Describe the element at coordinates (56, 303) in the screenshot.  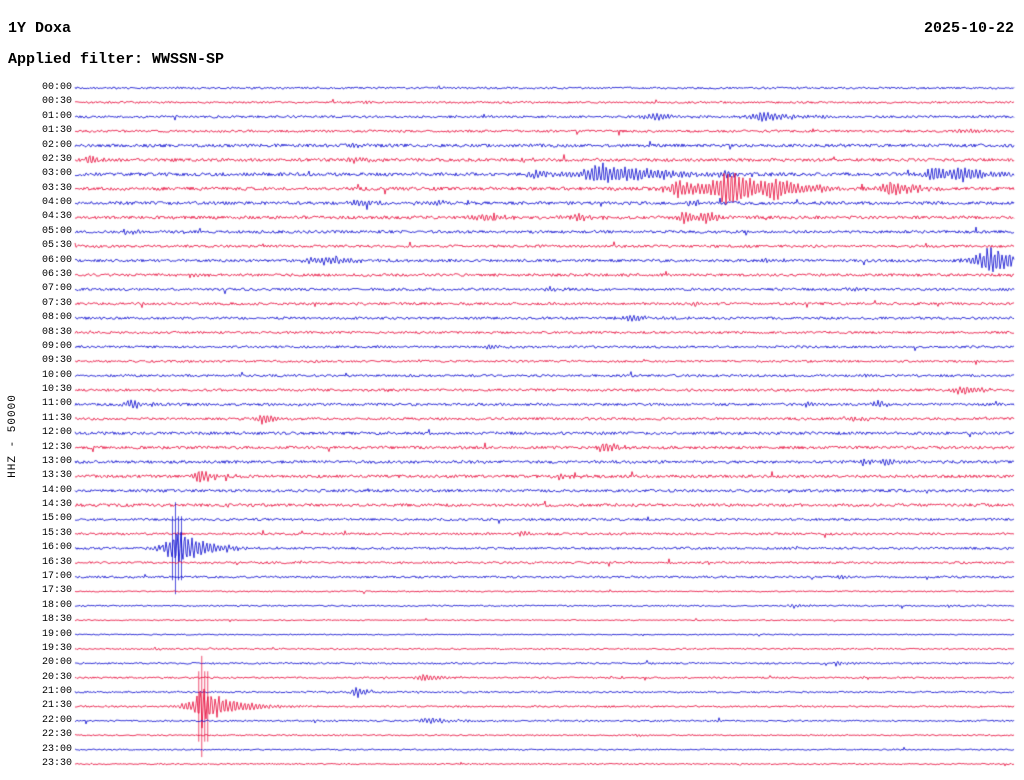
I see `time-label: 07:30` at that location.